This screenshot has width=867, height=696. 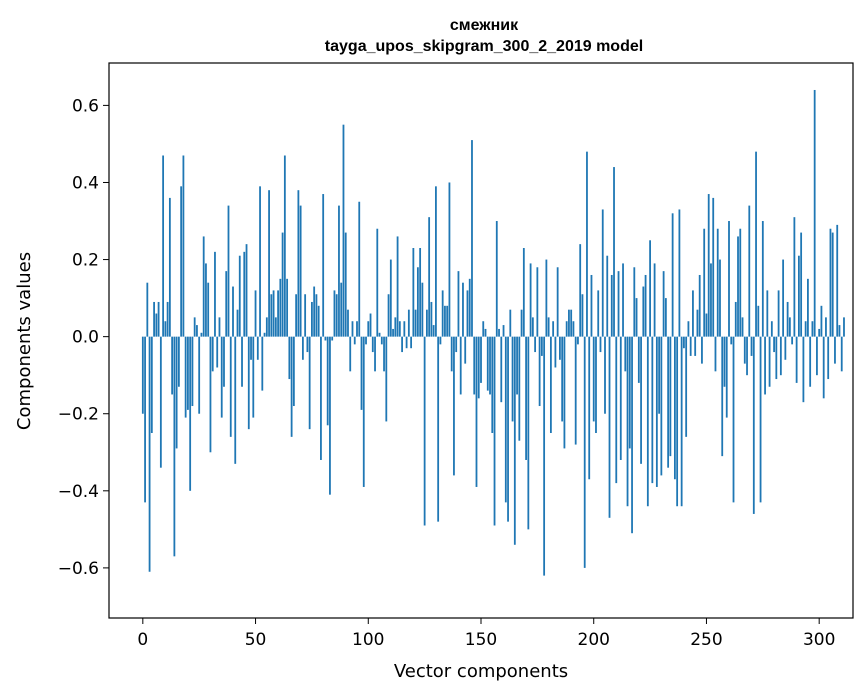 What do you see at coordinates (142, 640) in the screenshot?
I see `x-tick-label: 0` at bounding box center [142, 640].